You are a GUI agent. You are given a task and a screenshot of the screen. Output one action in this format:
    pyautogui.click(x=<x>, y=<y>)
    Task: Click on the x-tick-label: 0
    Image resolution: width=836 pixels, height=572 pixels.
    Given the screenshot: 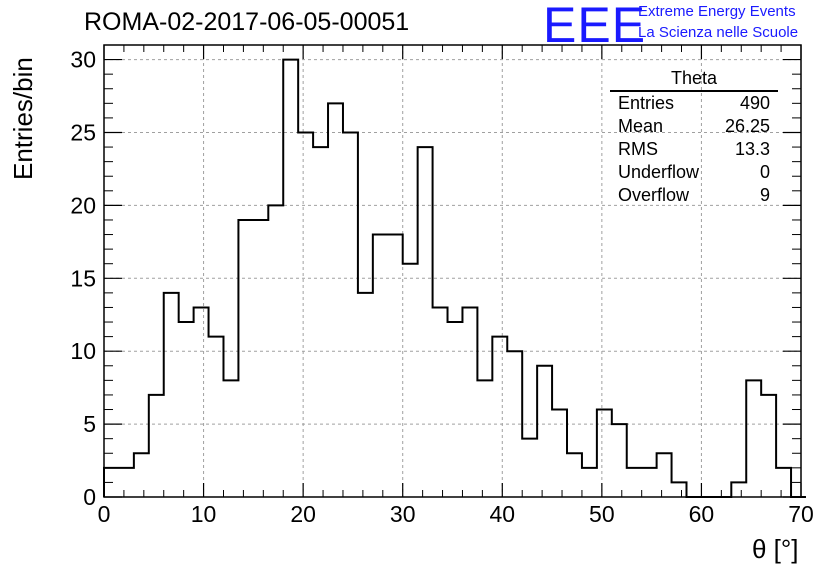 What is the action you would take?
    pyautogui.click(x=104, y=514)
    